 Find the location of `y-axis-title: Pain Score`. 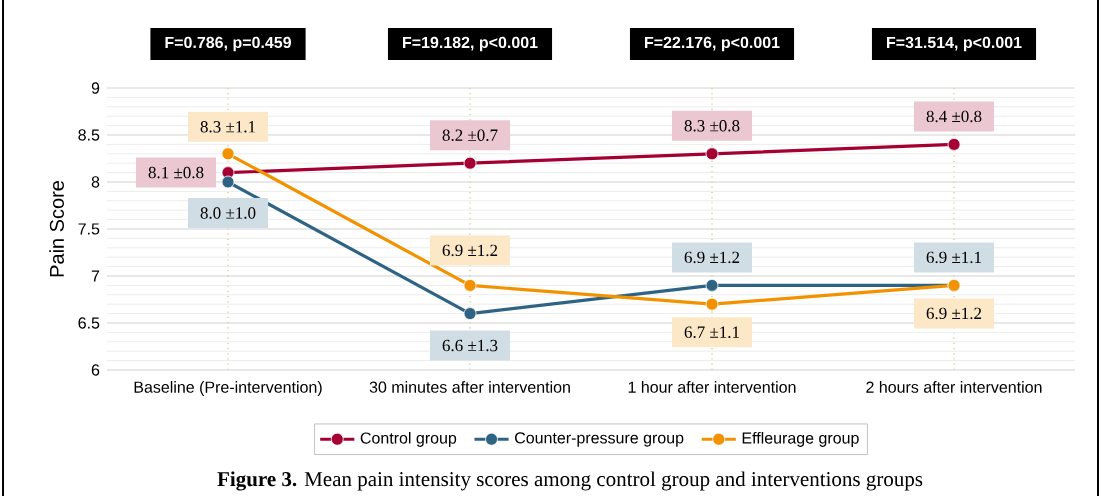

y-axis-title: Pain Score is located at coordinates (56, 229).